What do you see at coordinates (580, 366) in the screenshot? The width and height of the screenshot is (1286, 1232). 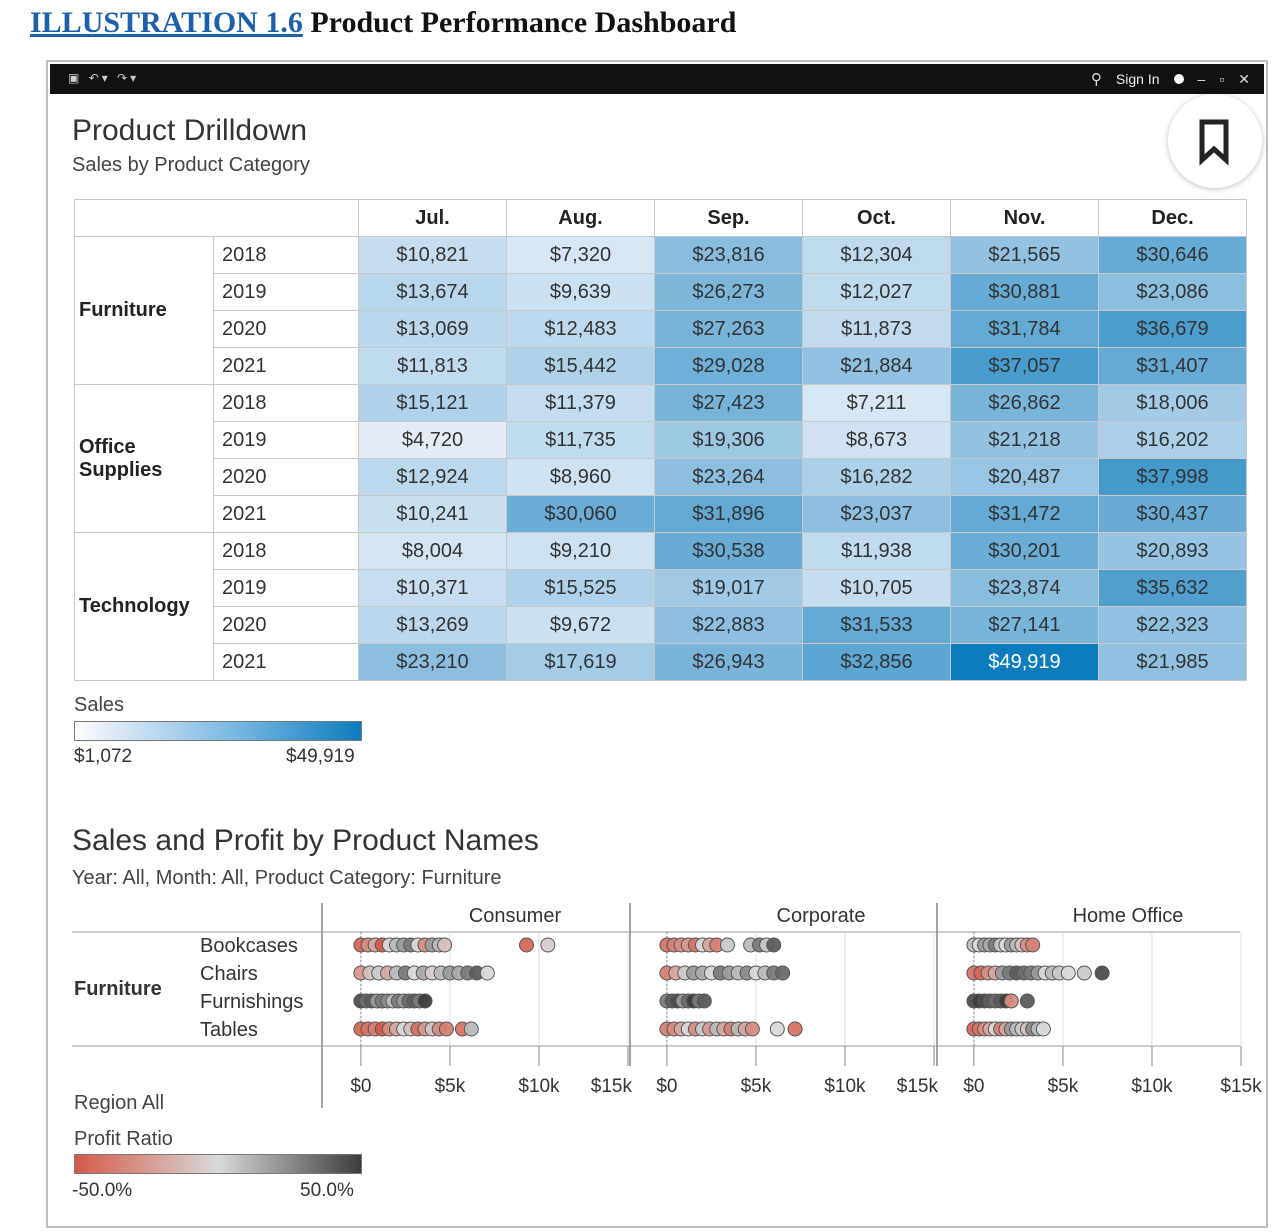 I see `heatmap-cell: $15,442` at bounding box center [580, 366].